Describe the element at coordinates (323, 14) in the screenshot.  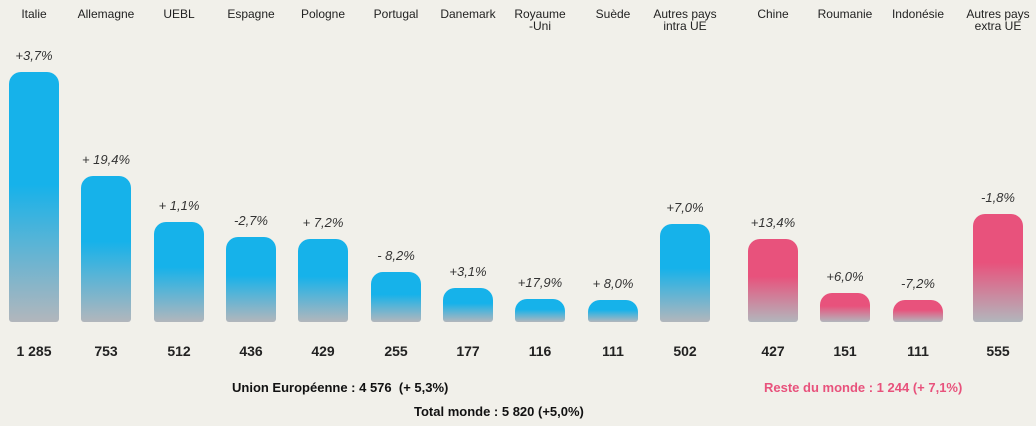
I see `category-label: Pologne` at that location.